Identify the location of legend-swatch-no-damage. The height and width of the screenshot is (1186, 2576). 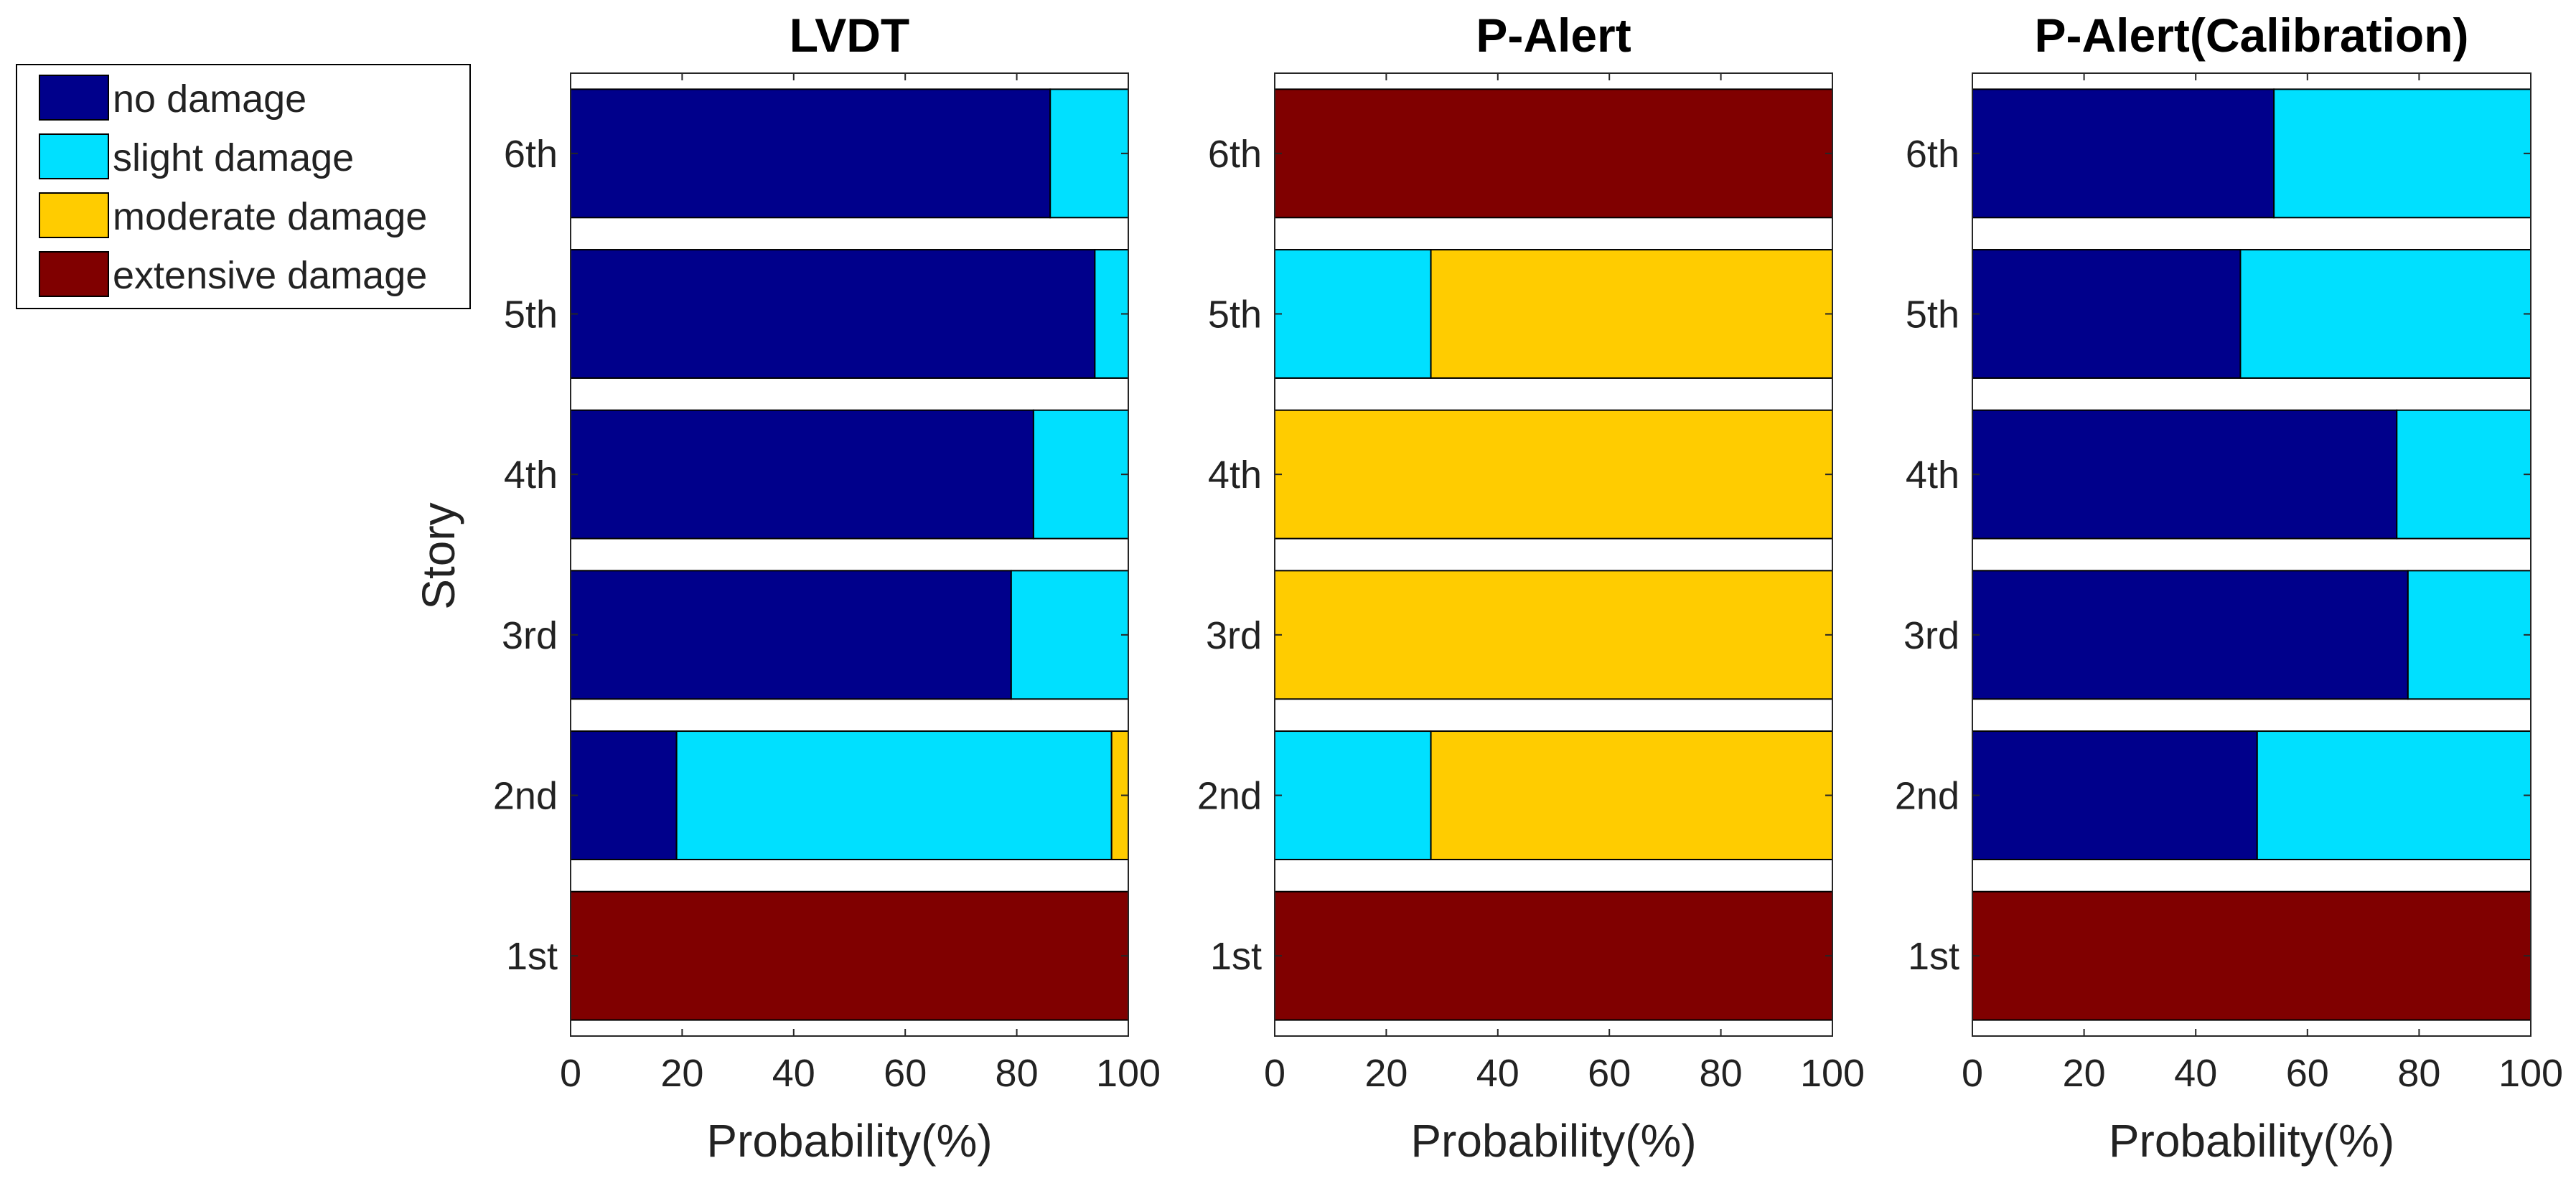
(74, 98).